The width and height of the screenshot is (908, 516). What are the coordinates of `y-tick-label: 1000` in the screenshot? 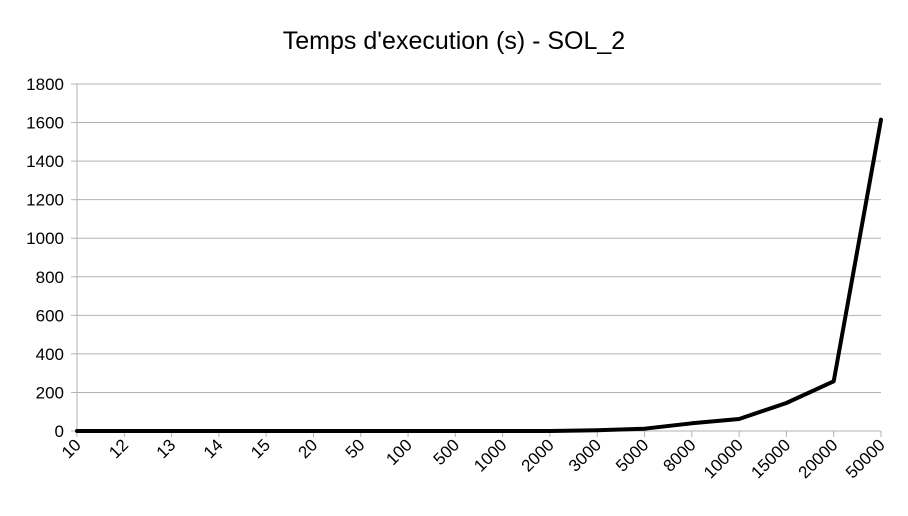 It's located at (45, 238).